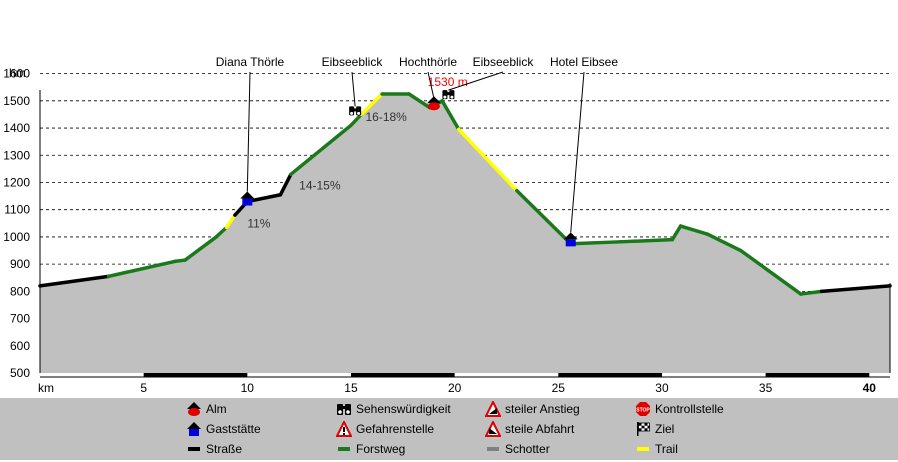 The width and height of the screenshot is (898, 462). Describe the element at coordinates (395, 429) in the screenshot. I see `legend-label: Gefahrenstelle` at that location.